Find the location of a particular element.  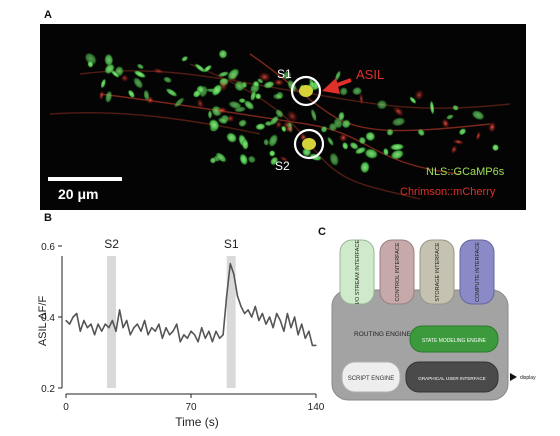

script-engine-label: SCRIPT ENGINE is located at coordinates (371, 379).